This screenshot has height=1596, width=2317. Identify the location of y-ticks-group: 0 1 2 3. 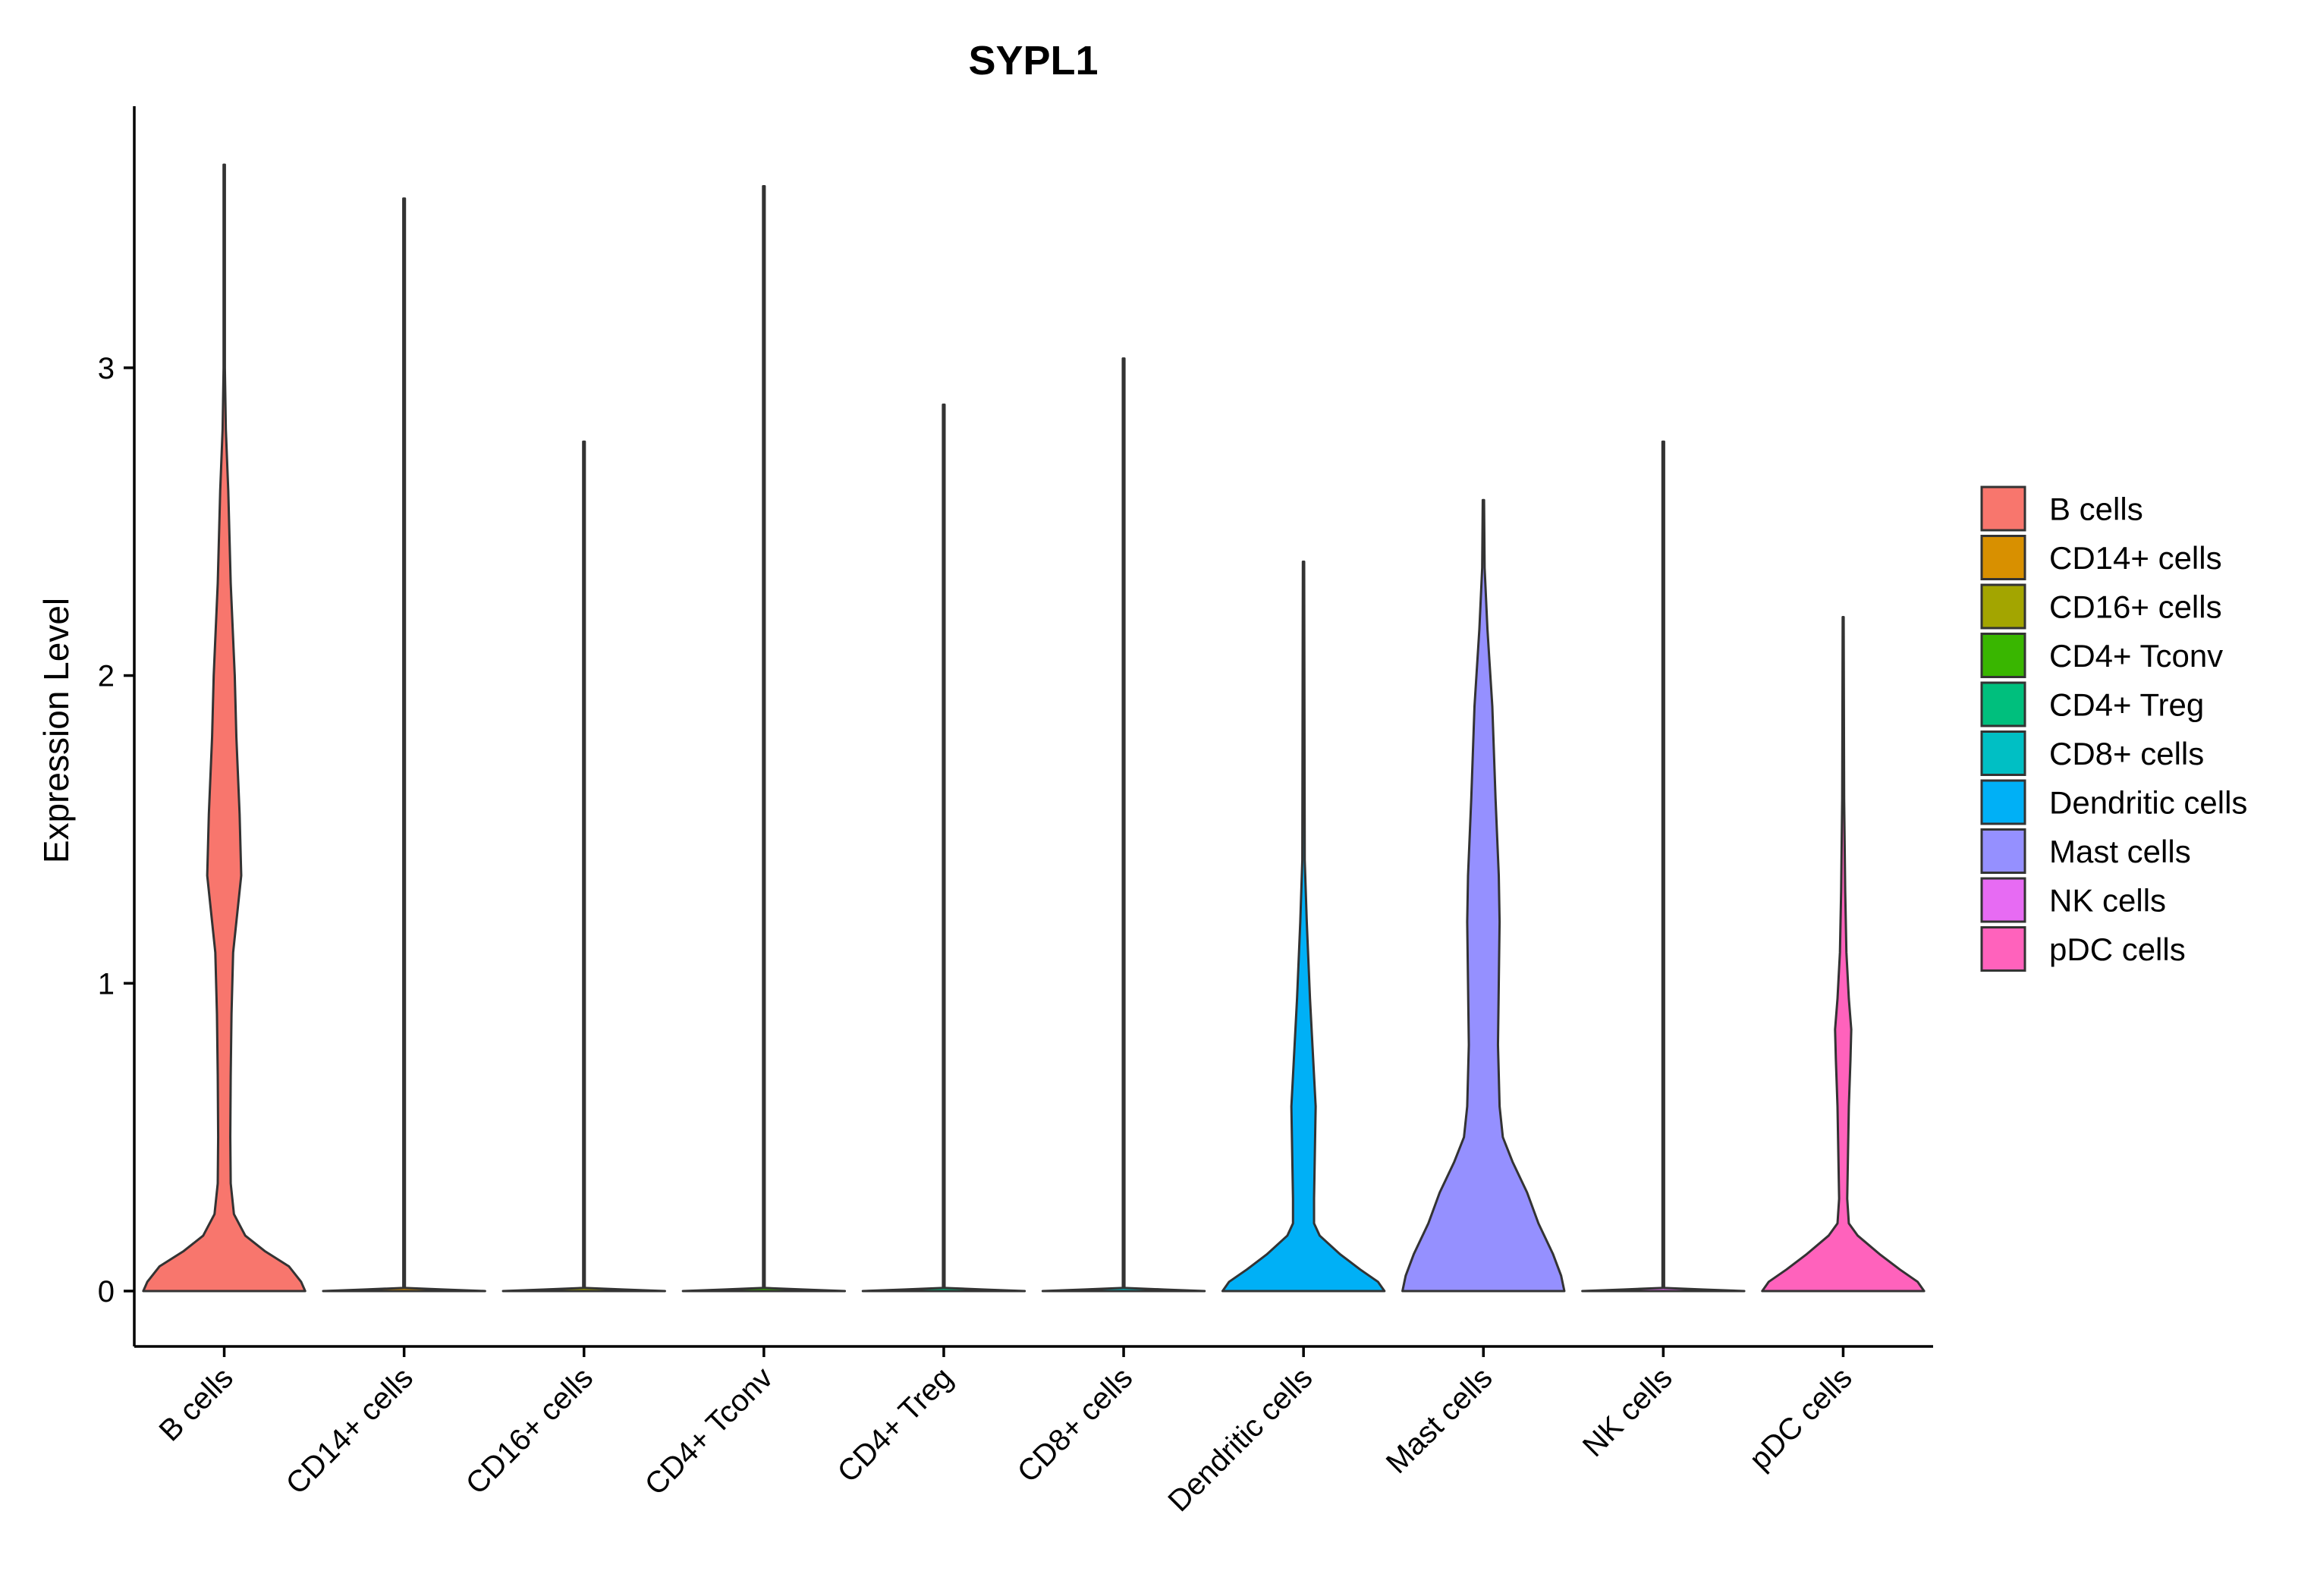
(116, 830).